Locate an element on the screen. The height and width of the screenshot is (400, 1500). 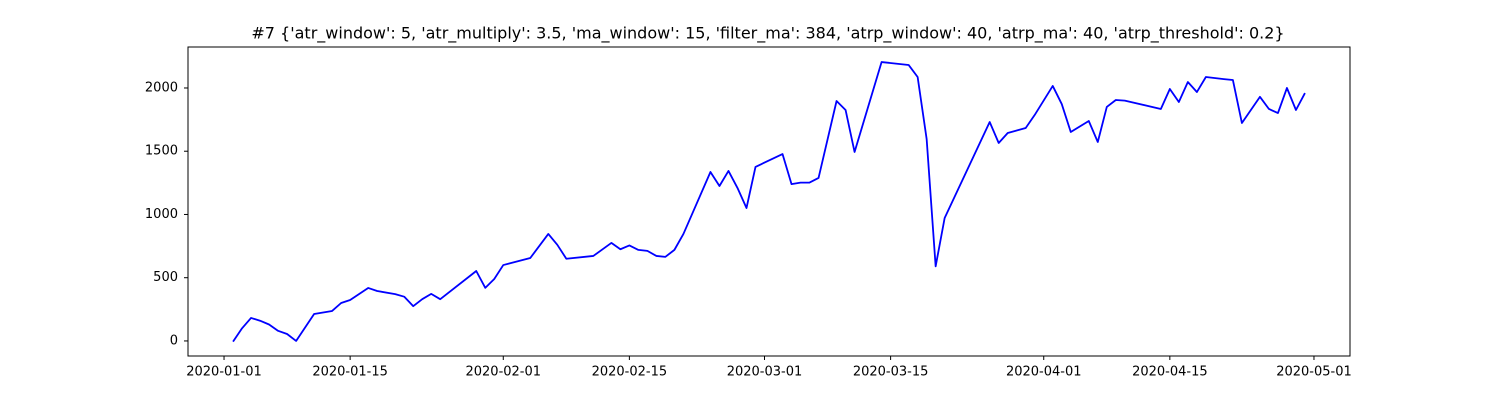
x-tick-label: 2020-02-15 is located at coordinates (630, 372).